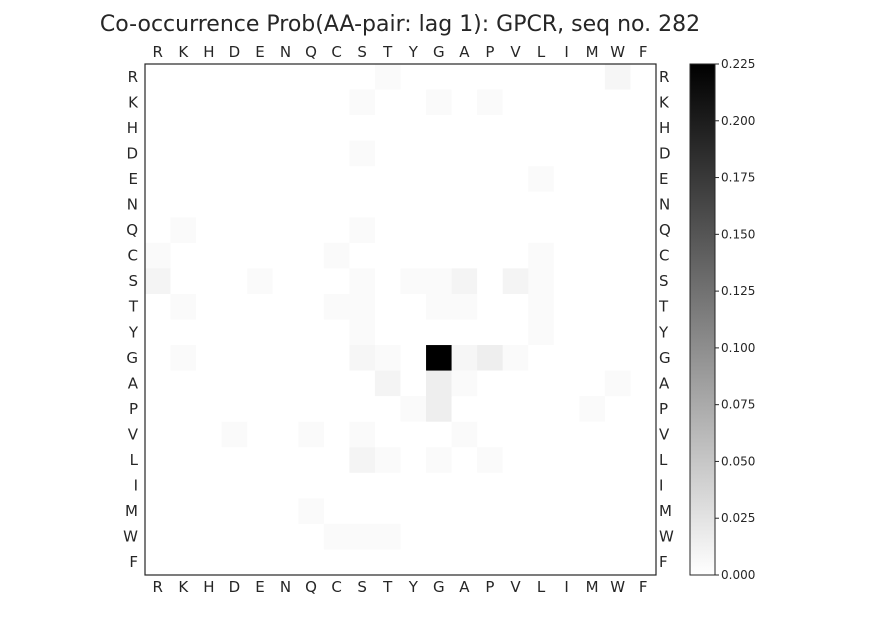 Image resolution: width=880 pixels, height=640 pixels. I want to click on heatmap-cell-N-Q, so click(311, 204).